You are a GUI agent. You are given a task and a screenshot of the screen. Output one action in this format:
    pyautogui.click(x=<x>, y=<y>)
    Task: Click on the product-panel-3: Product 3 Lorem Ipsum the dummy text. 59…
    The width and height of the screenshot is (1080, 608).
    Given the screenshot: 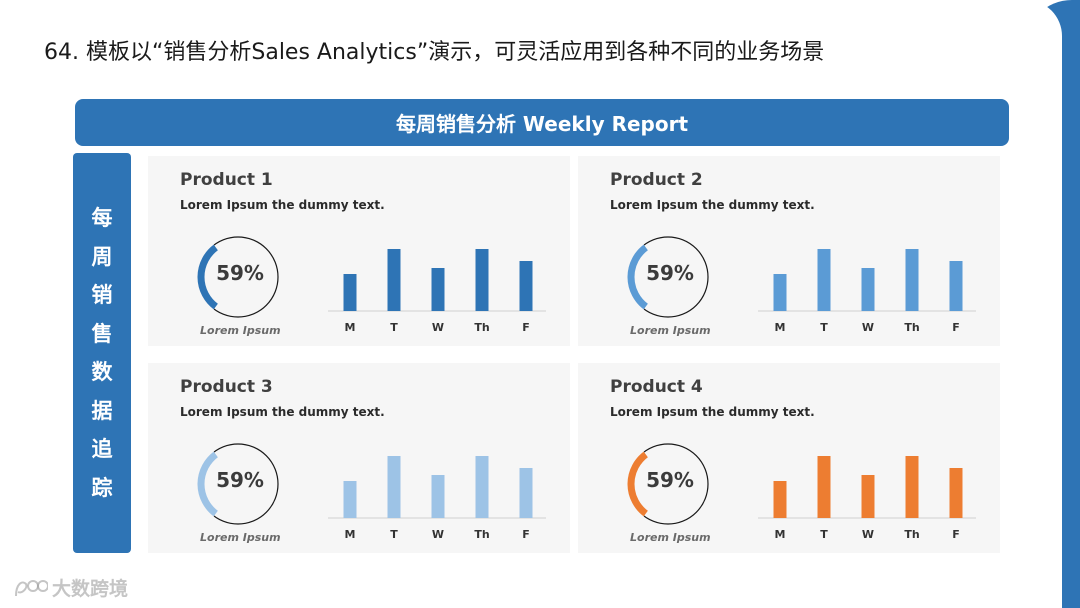 What is the action you would take?
    pyautogui.click(x=359, y=458)
    